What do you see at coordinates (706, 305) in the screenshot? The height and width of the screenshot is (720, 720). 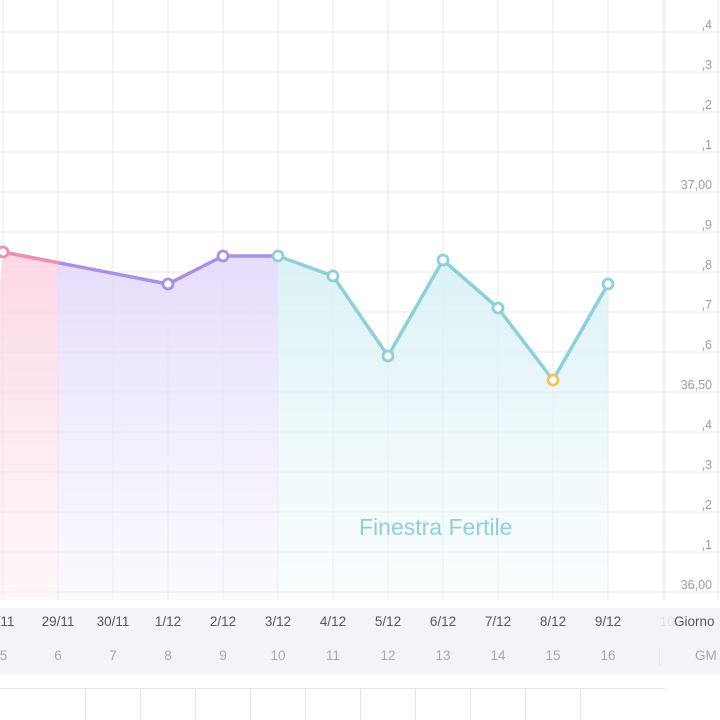 I see `y-tick-label: ,7` at bounding box center [706, 305].